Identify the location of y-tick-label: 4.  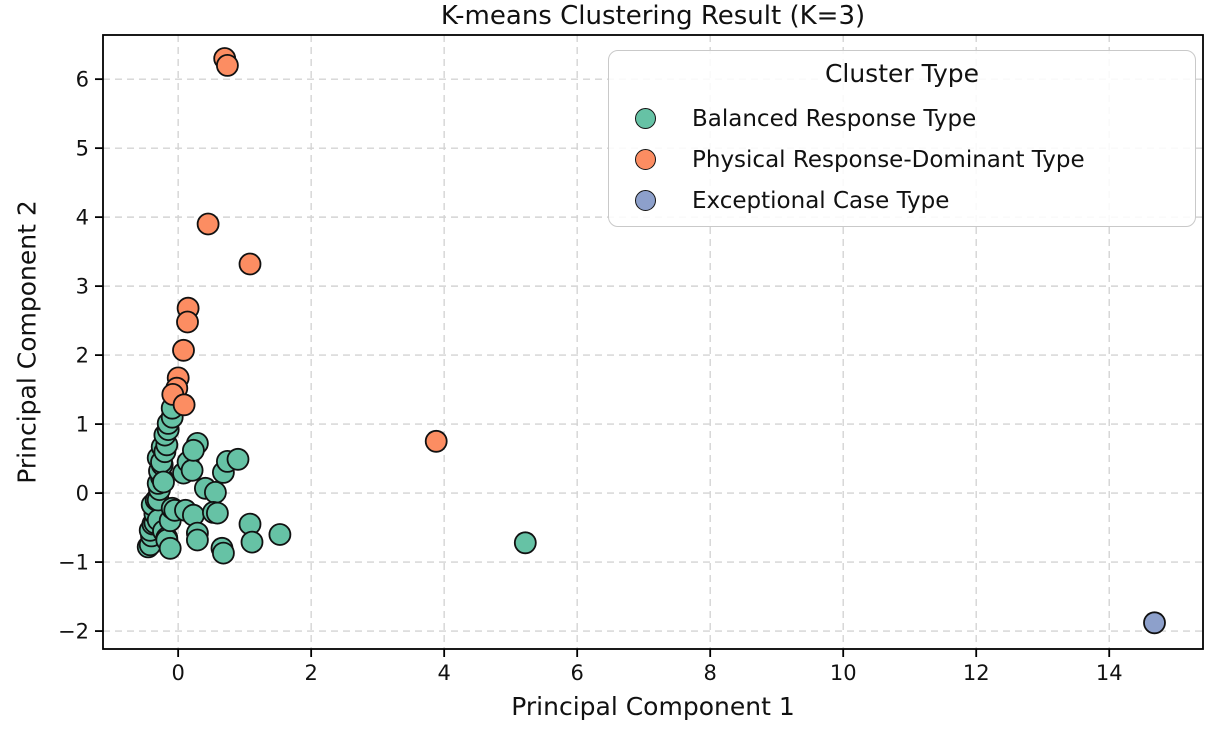
(82, 218).